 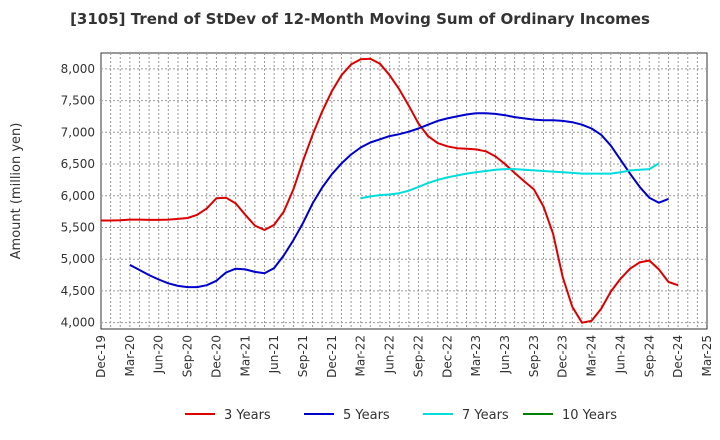 What do you see at coordinates (592, 355) in the screenshot?
I see `x-tick-label: Mar-24` at bounding box center [592, 355].